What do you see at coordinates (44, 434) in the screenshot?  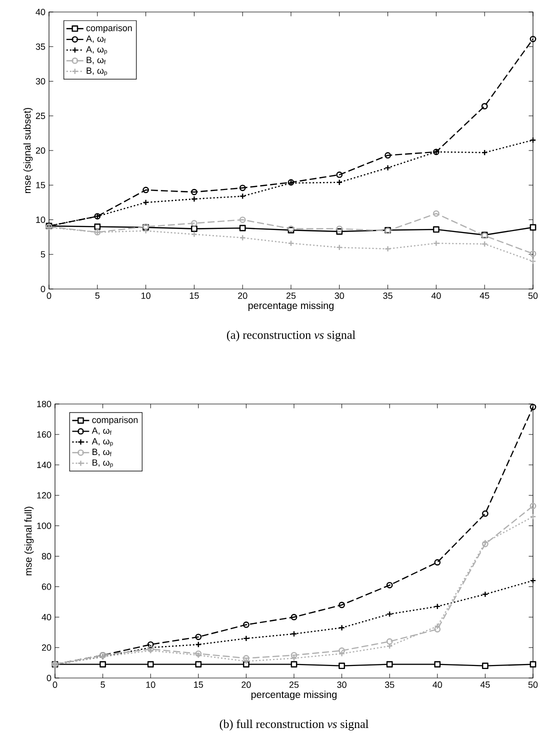 I see `y-tick-label: 160` at bounding box center [44, 434].